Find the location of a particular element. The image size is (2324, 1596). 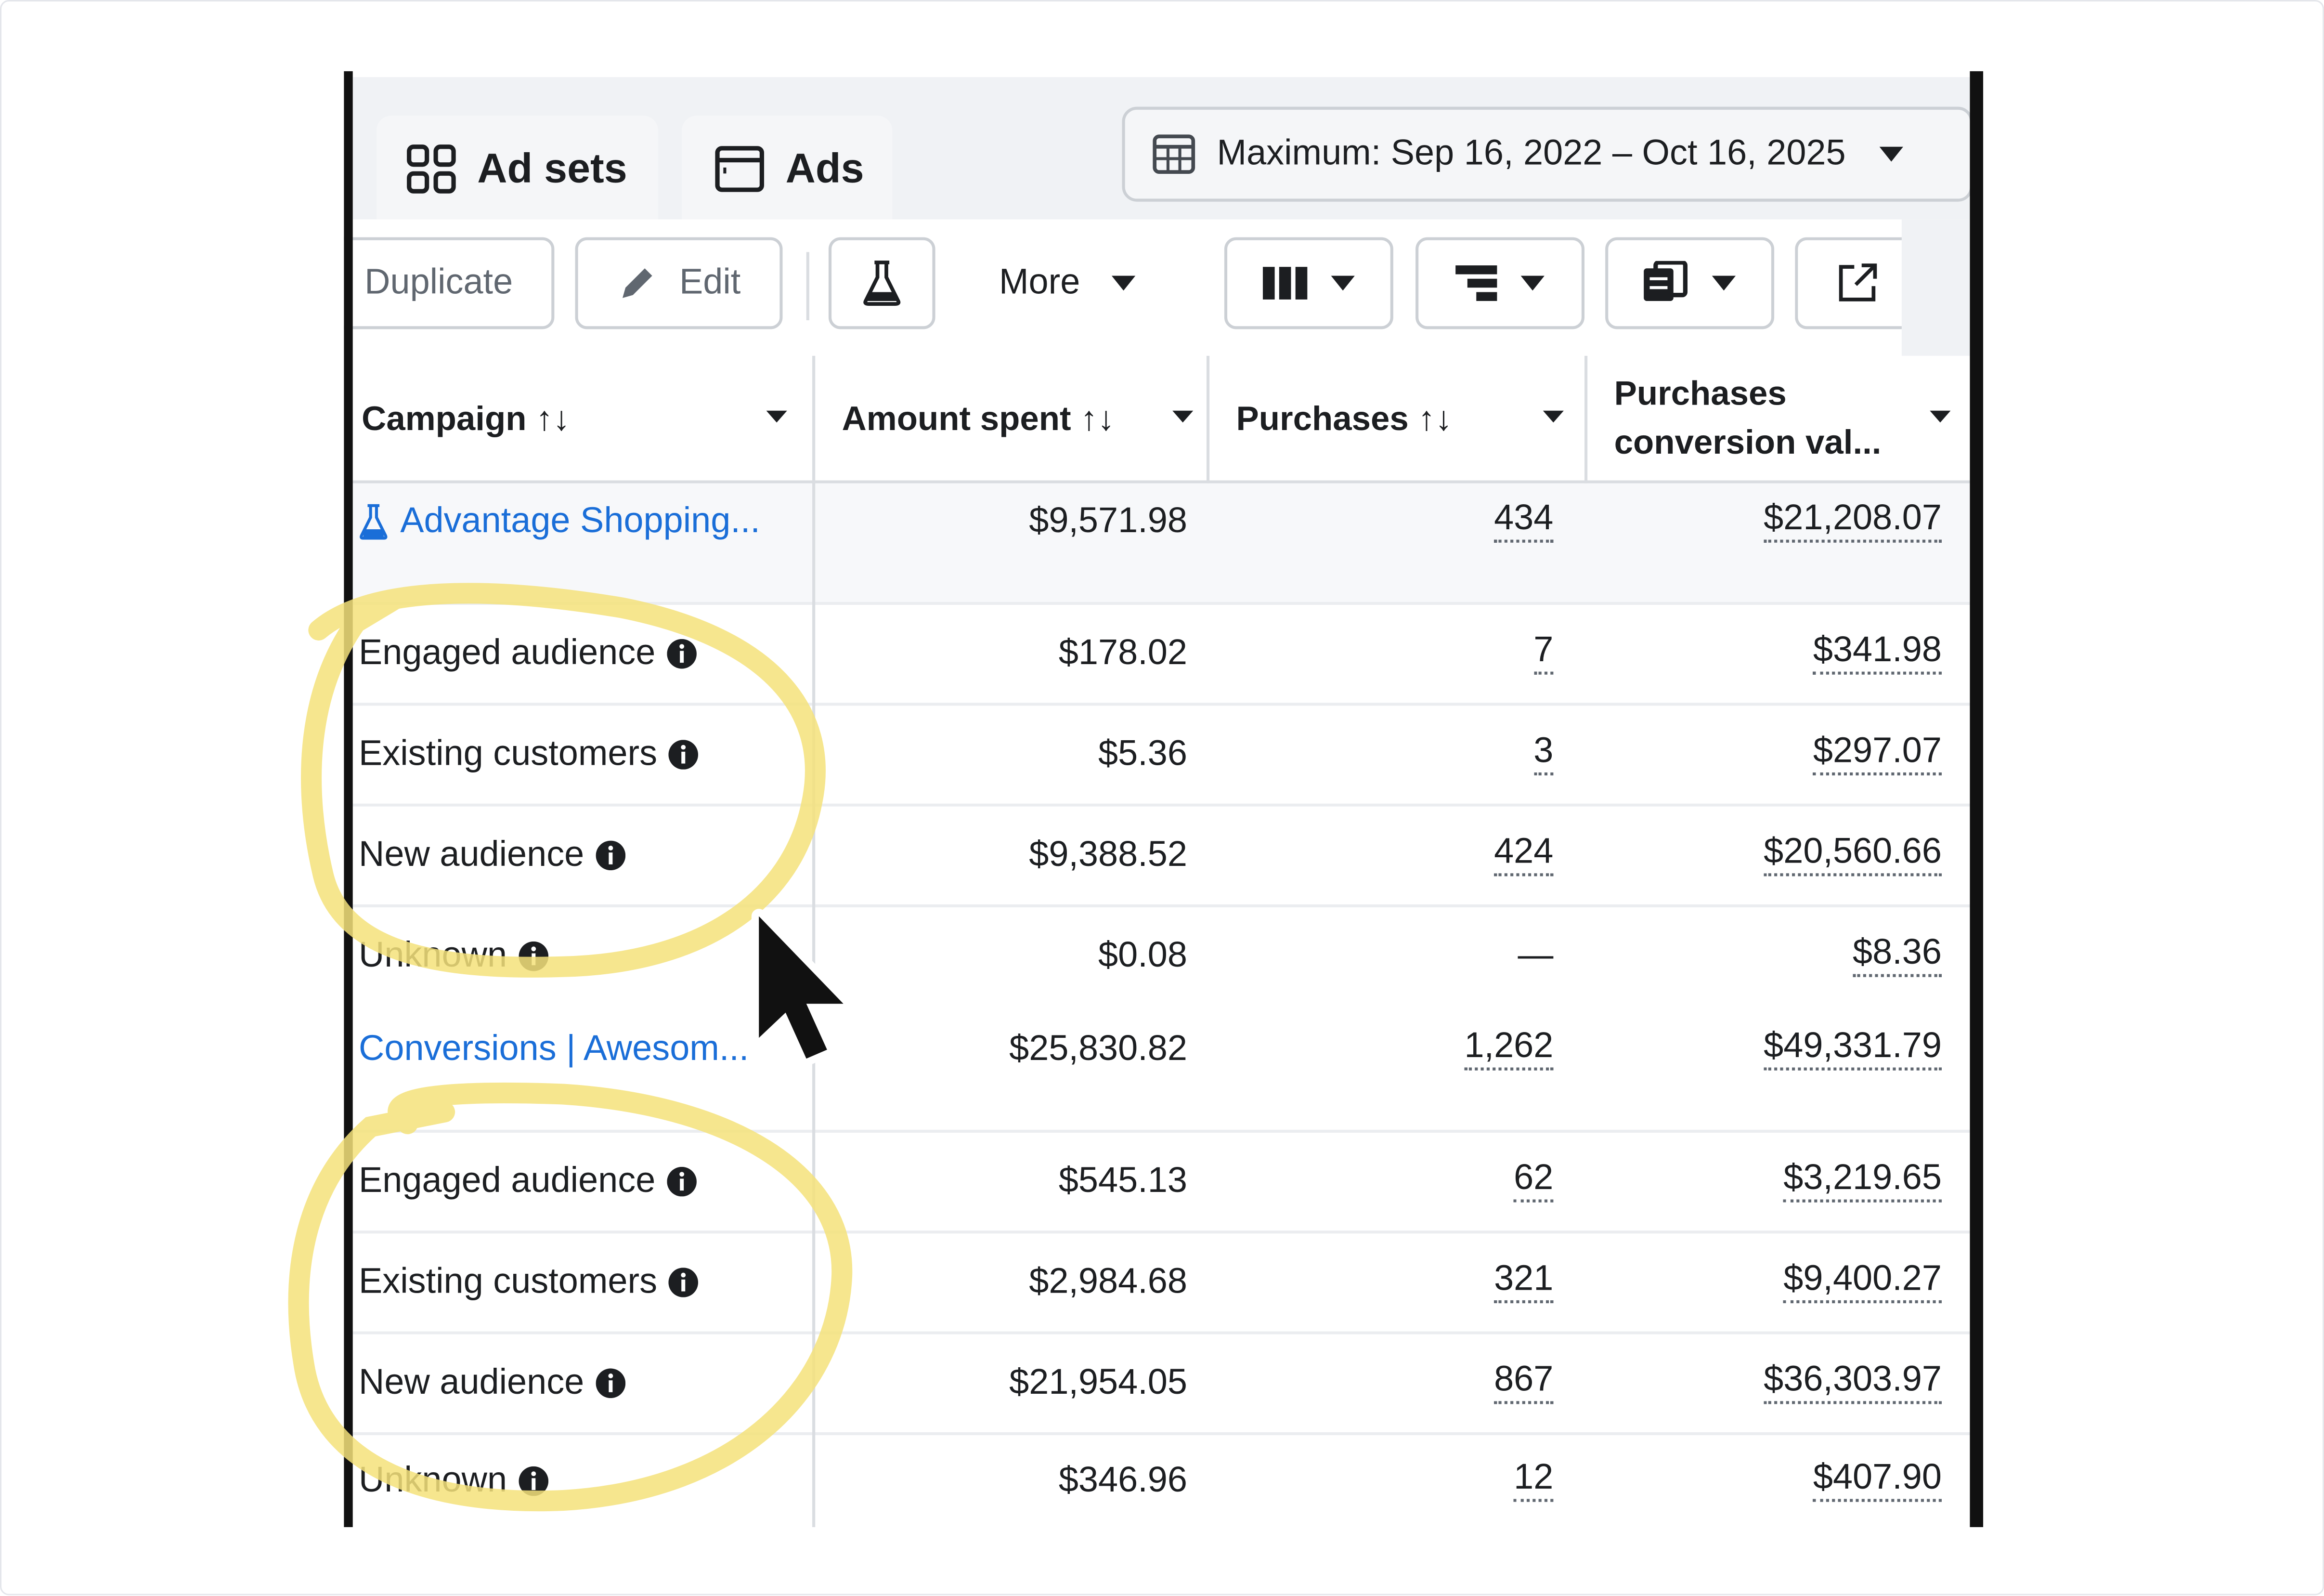

purchases-value: 3 is located at coordinates (1544, 754).